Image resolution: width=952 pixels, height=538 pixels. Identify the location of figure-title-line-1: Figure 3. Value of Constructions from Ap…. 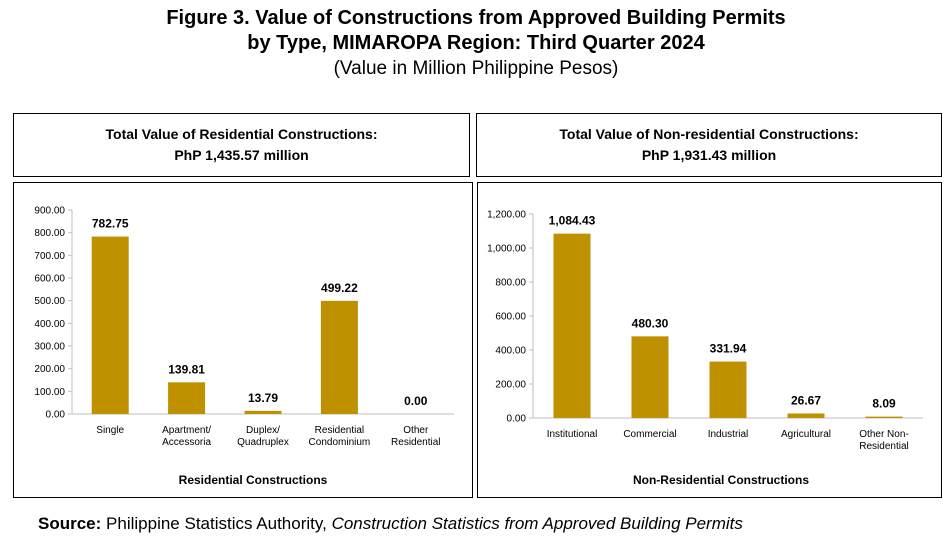
(476, 18).